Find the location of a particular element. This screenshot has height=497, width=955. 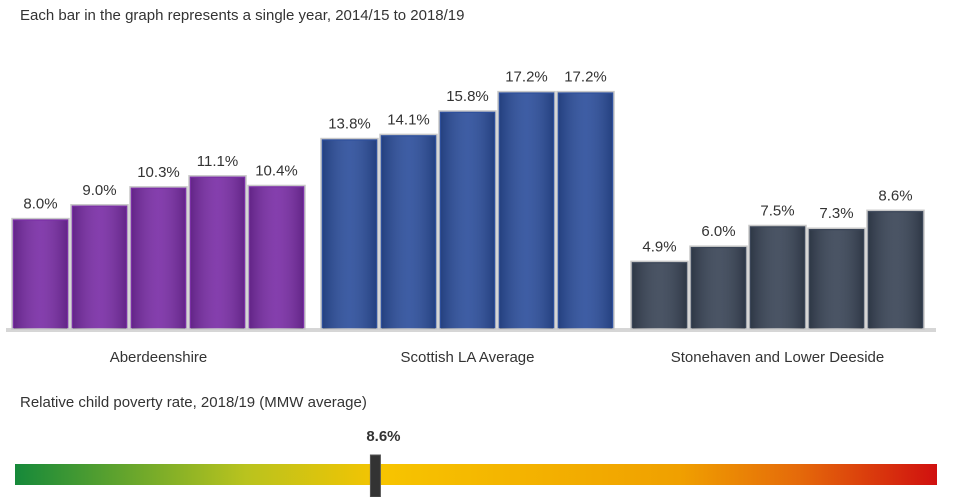

group-label: Scottish LA Average is located at coordinates (468, 357).